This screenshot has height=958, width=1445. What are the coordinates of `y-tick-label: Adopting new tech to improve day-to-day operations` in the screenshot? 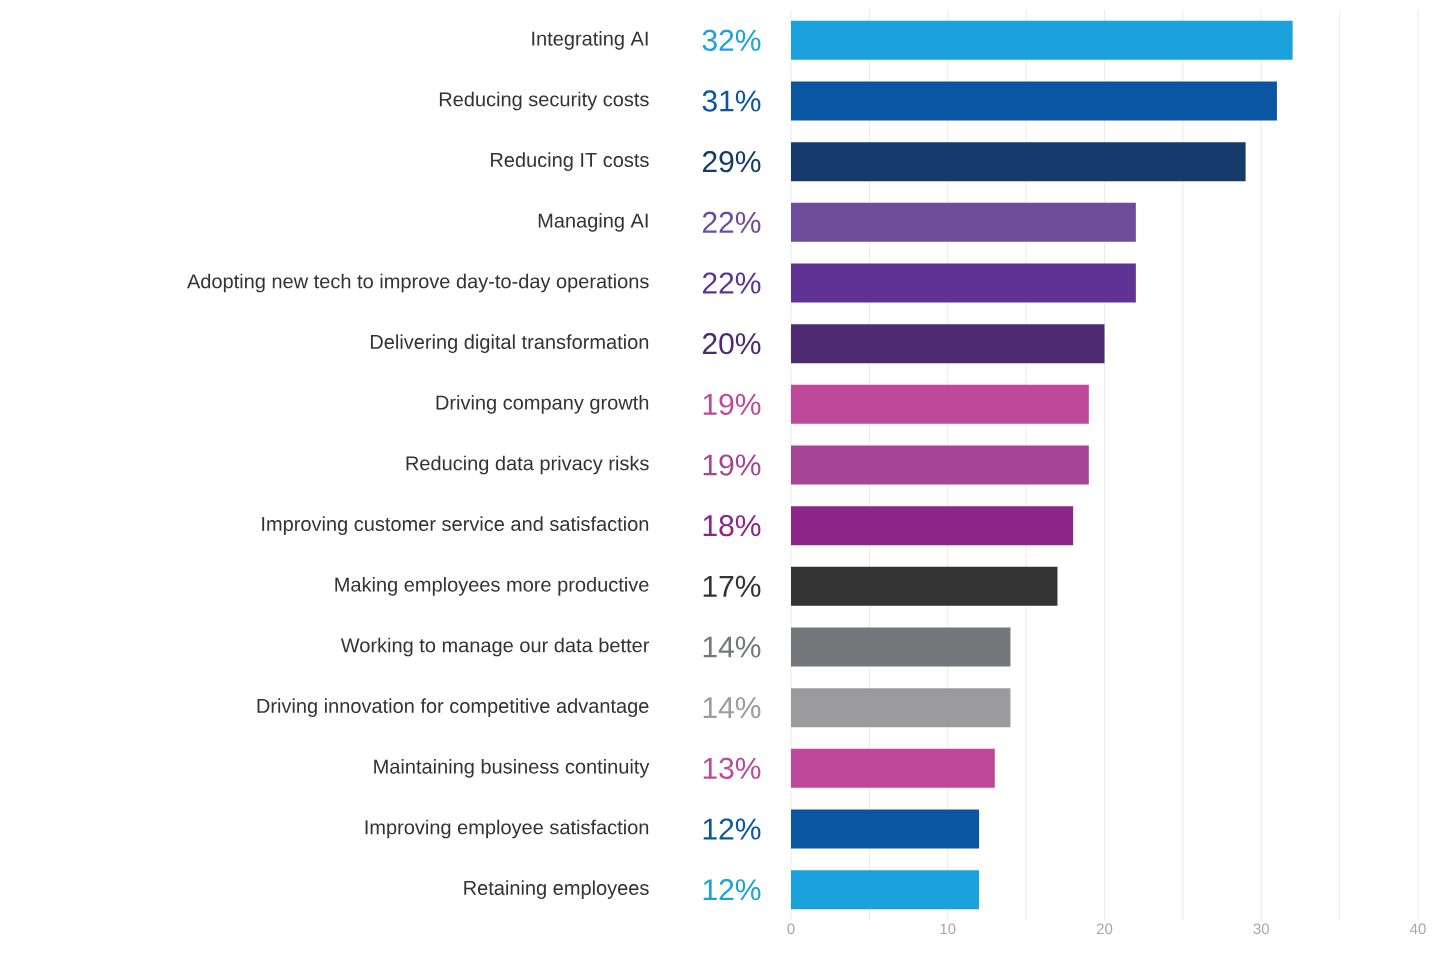 It's located at (418, 283).